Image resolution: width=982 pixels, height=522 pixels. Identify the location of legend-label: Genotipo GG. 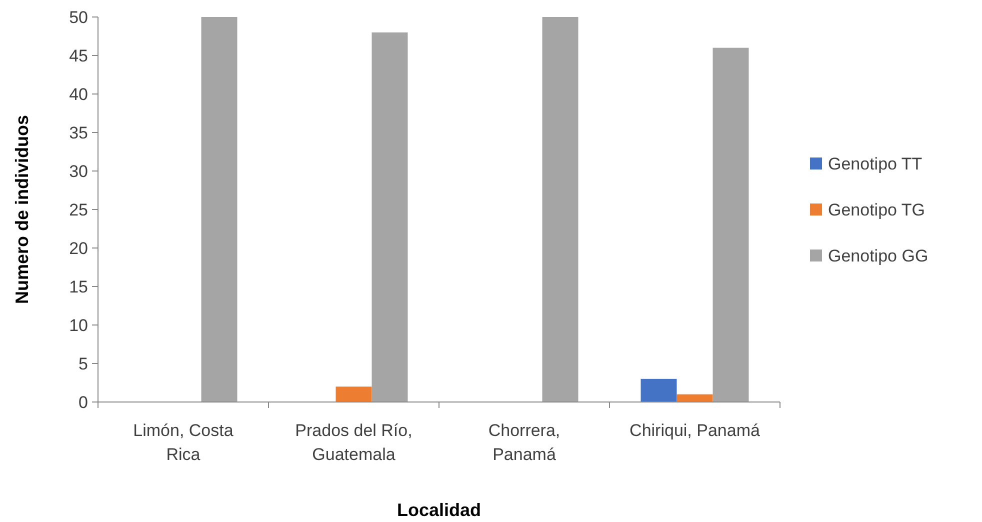
(878, 256).